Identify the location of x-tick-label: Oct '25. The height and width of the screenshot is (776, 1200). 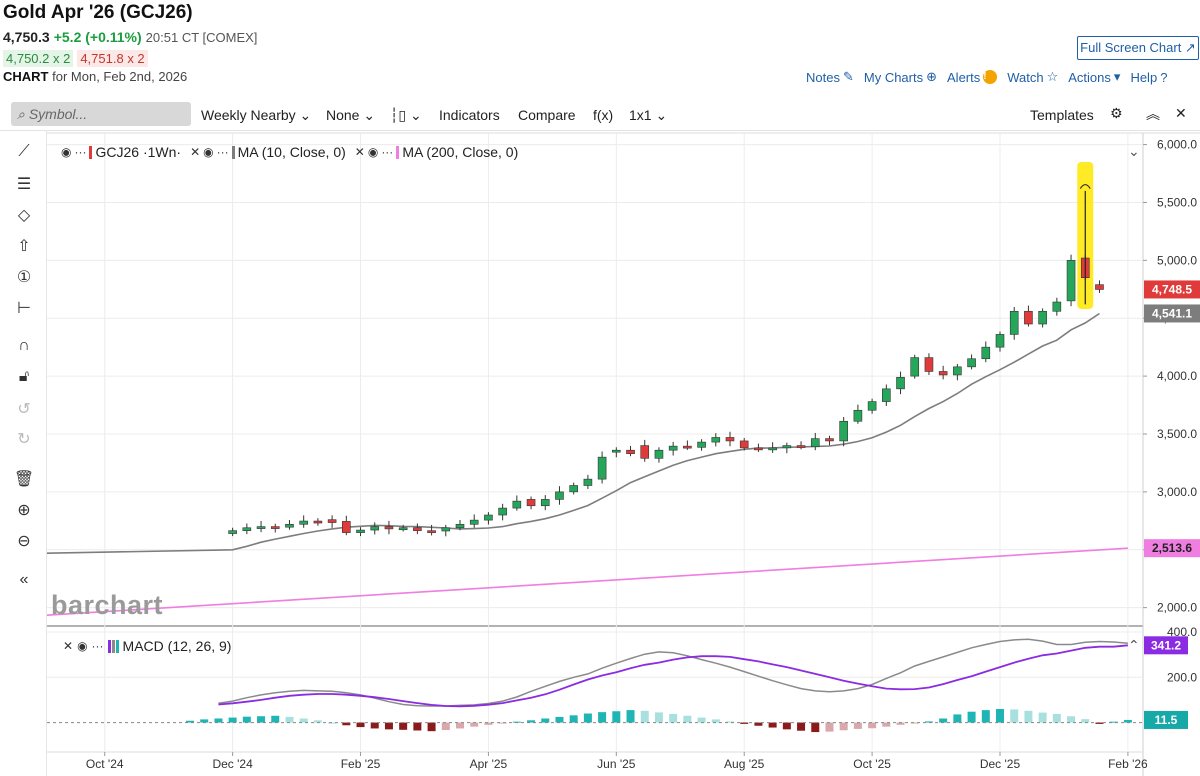
(872, 764).